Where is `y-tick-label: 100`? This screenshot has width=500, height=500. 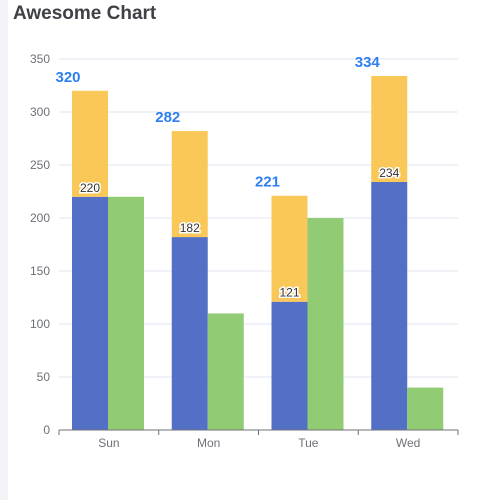 y-tick-label: 100 is located at coordinates (40, 324).